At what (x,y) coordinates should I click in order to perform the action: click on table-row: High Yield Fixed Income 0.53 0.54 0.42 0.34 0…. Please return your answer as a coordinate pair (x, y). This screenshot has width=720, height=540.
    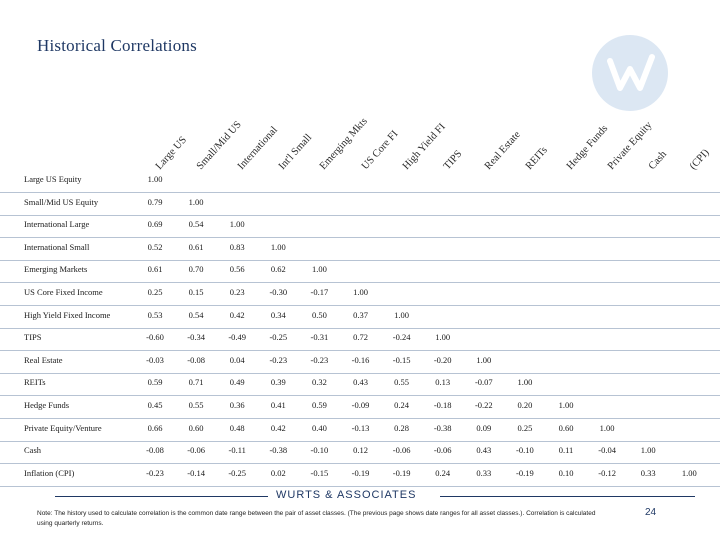
    Looking at the image, I should click on (360, 317).